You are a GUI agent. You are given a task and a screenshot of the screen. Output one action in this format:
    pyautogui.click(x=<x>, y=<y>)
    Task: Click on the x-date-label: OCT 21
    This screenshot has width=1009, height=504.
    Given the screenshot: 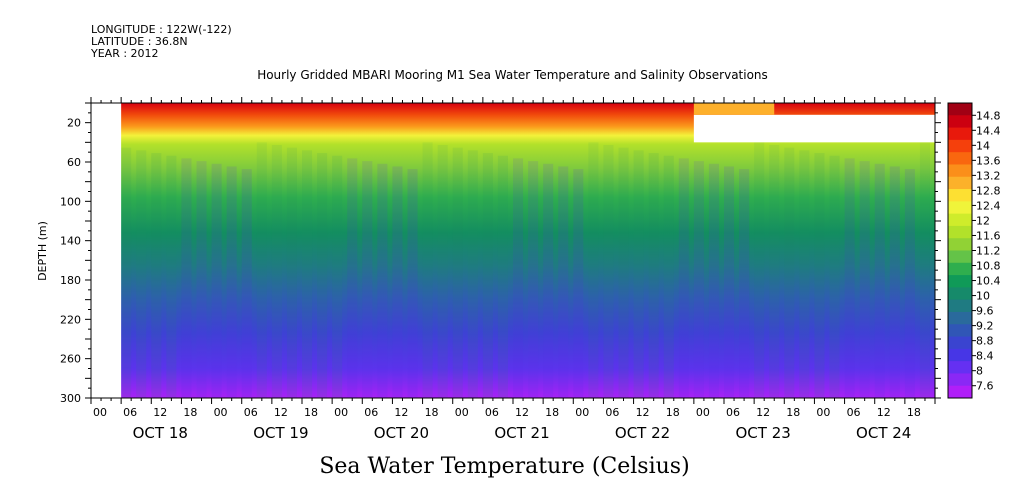 What is the action you would take?
    pyautogui.click(x=521, y=433)
    